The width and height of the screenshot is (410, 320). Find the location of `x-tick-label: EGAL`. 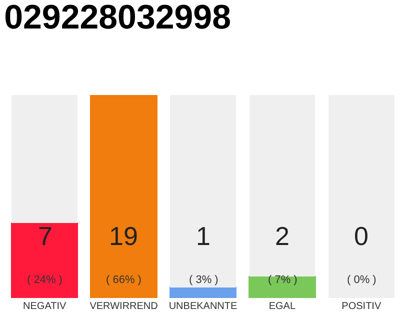

x-tick-label: EGAL is located at coordinates (282, 306).